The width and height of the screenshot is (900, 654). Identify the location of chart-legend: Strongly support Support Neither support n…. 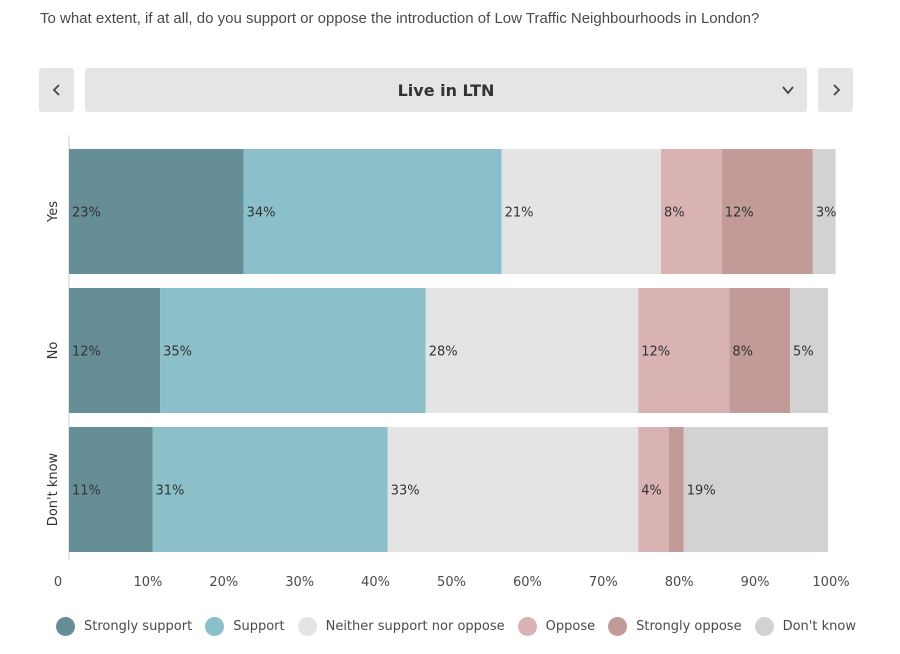
(462, 626).